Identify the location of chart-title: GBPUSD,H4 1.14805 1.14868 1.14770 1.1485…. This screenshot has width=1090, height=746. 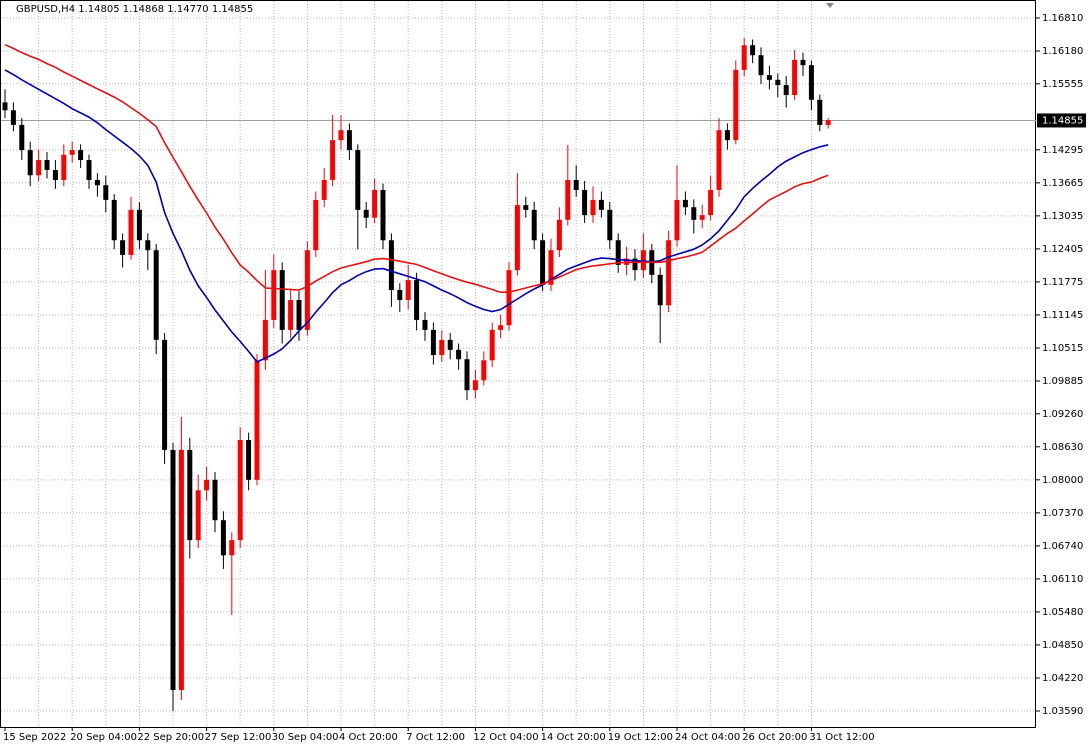
(134, 9).